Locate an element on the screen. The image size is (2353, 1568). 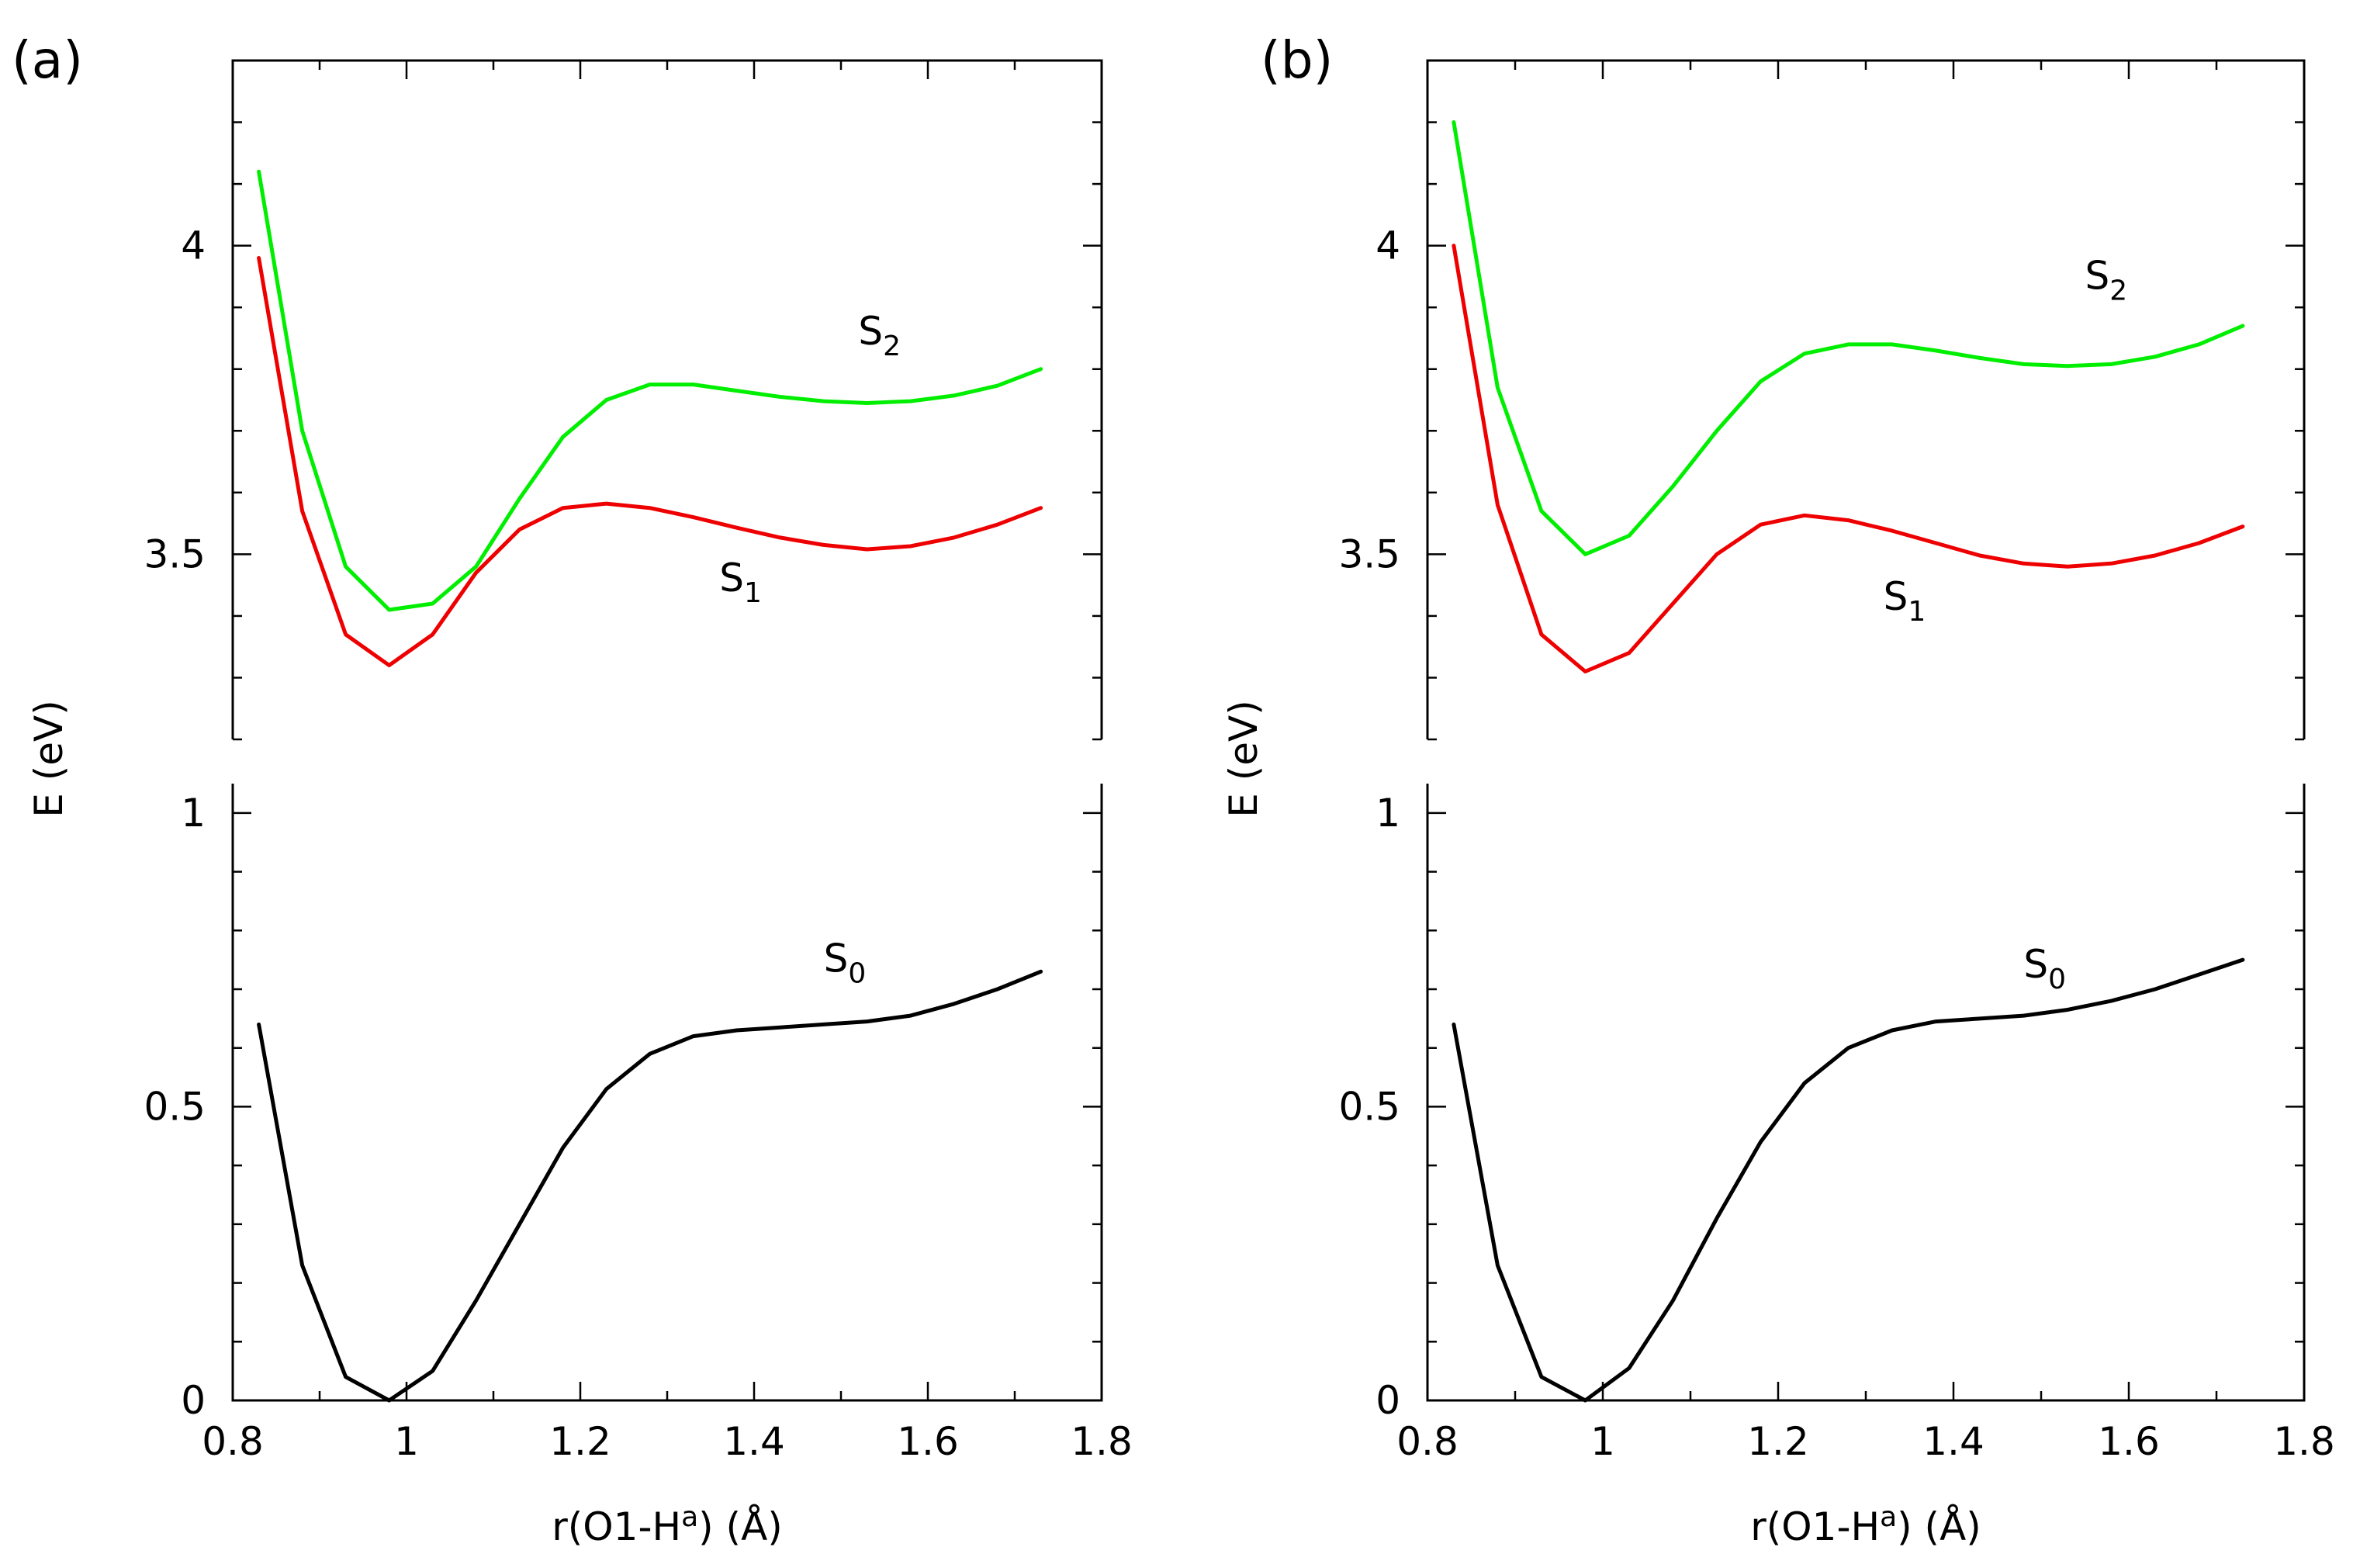
panel-label: (a) is located at coordinates (47, 60).